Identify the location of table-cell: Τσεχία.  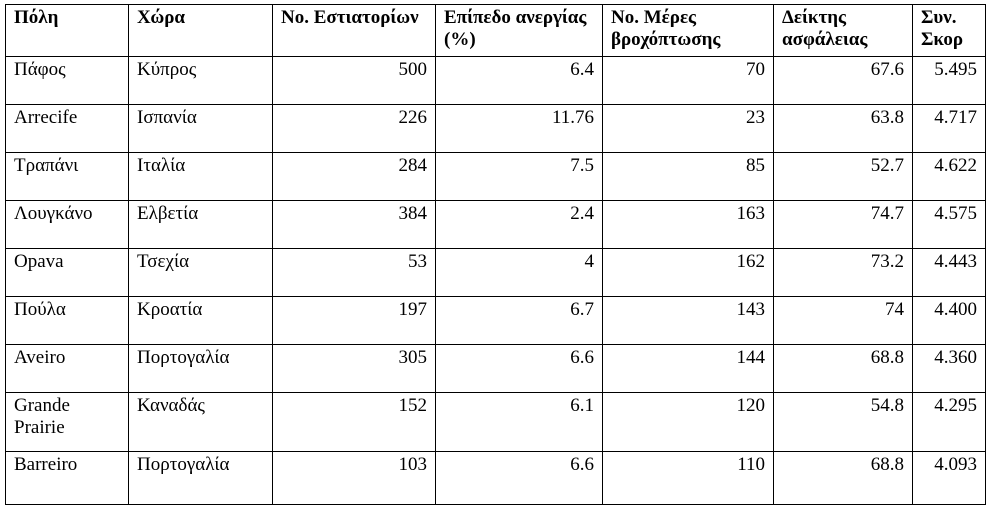
(200, 272).